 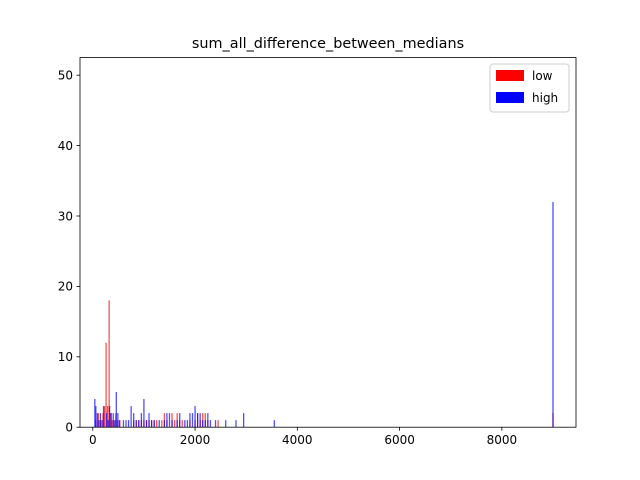 I want to click on legend-swatch-low, so click(x=510, y=75).